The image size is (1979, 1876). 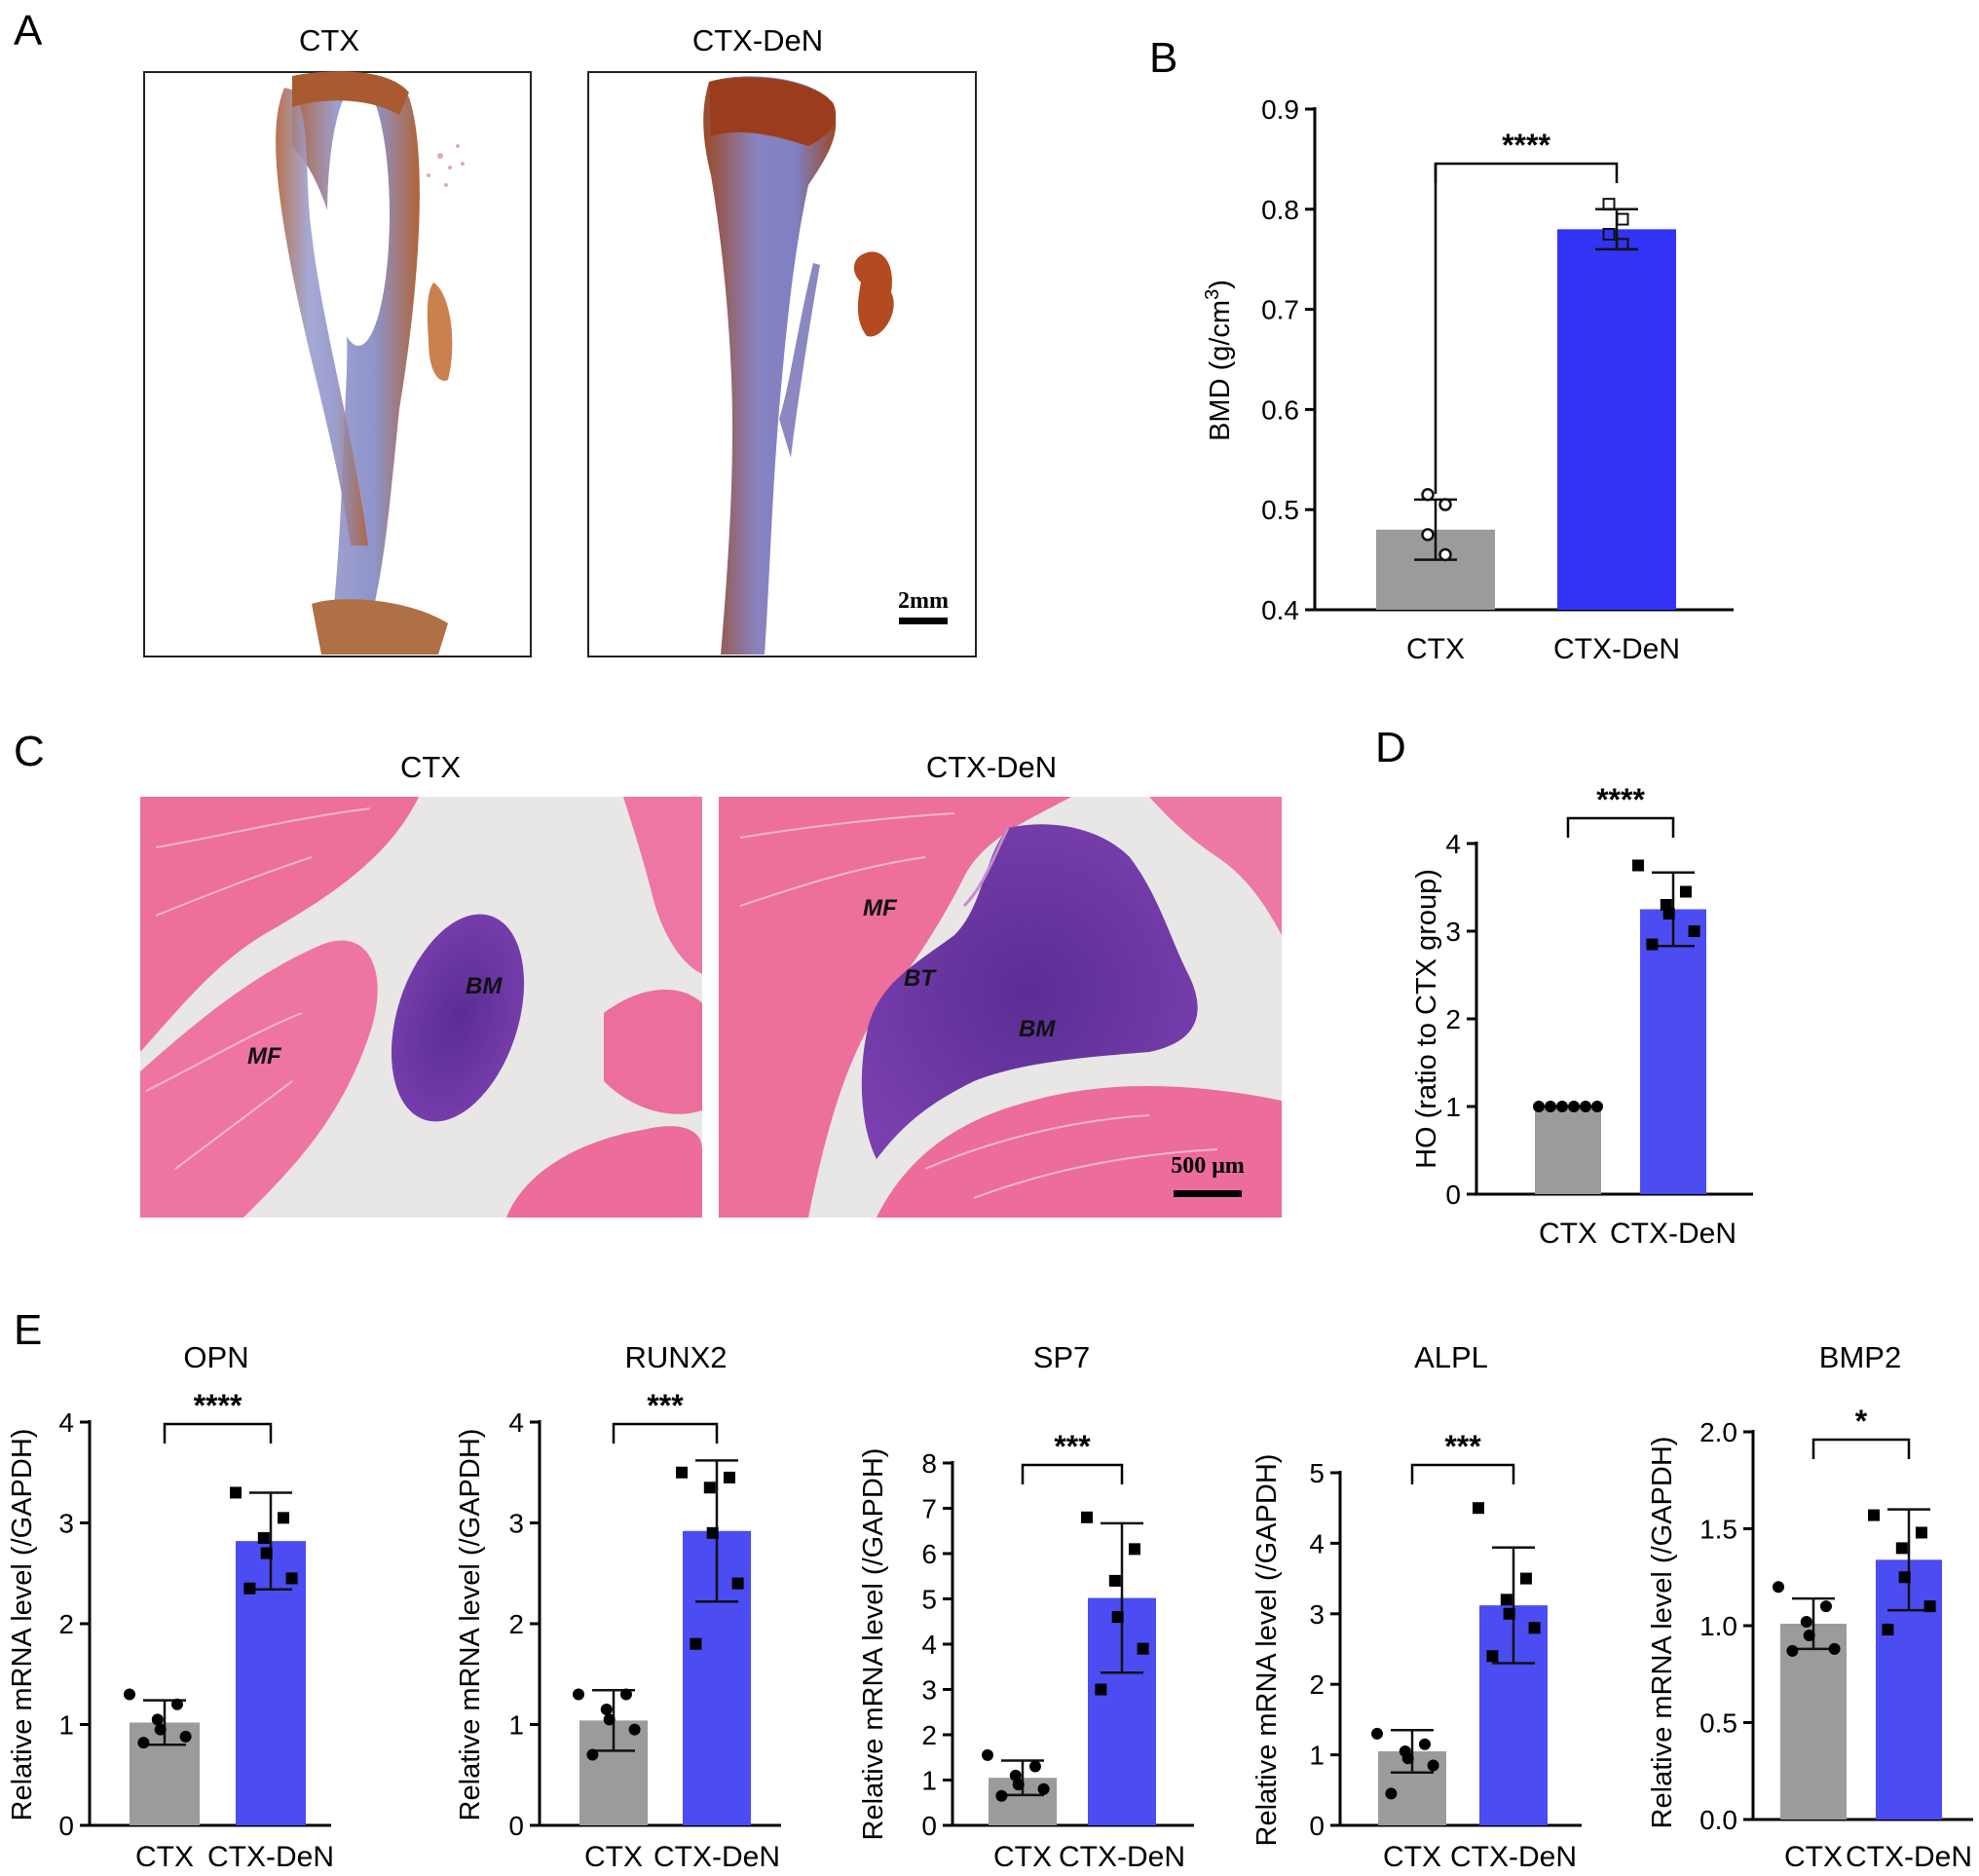 I want to click on y-tick-label: 7, so click(x=929, y=1509).